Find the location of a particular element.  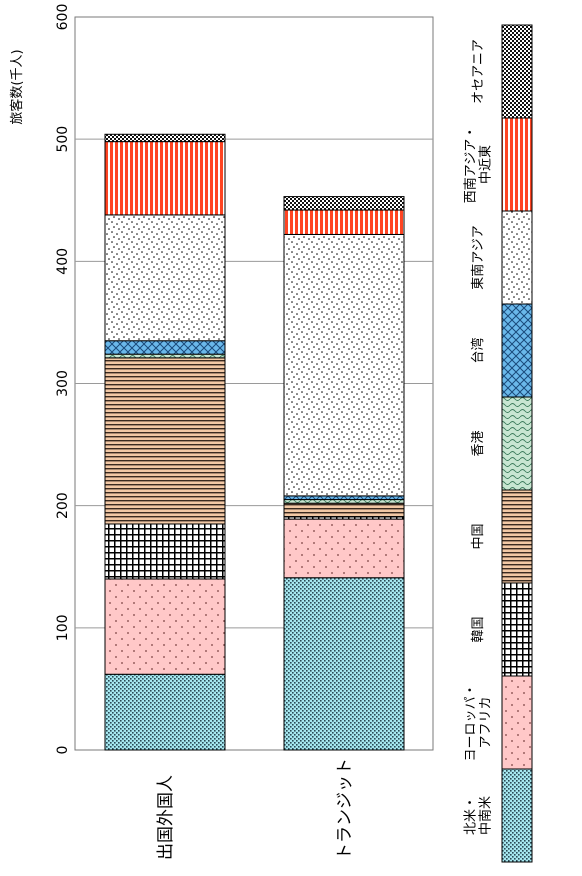

legend-label: オセアニア is located at coordinates (478, 71).